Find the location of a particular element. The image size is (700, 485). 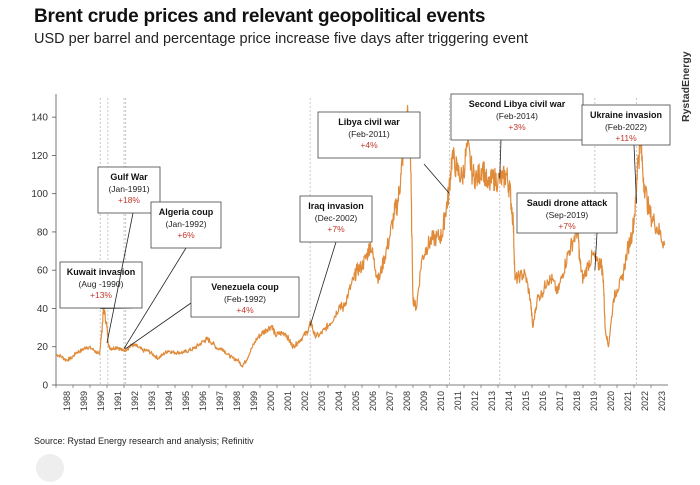

x-tick-label: 2013 is located at coordinates (492, 401).